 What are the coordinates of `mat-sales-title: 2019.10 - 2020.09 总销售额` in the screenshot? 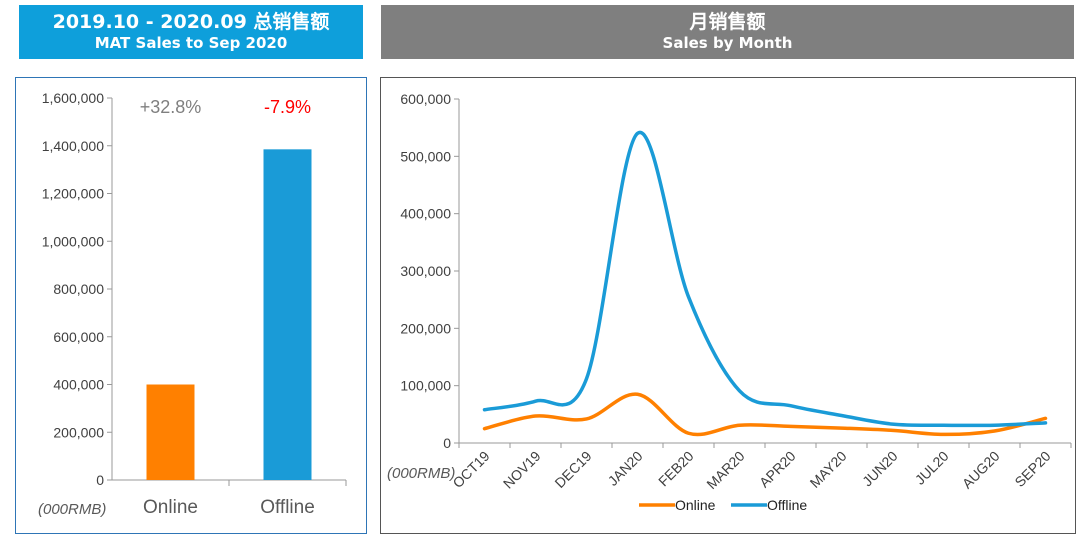 It's located at (191, 22).